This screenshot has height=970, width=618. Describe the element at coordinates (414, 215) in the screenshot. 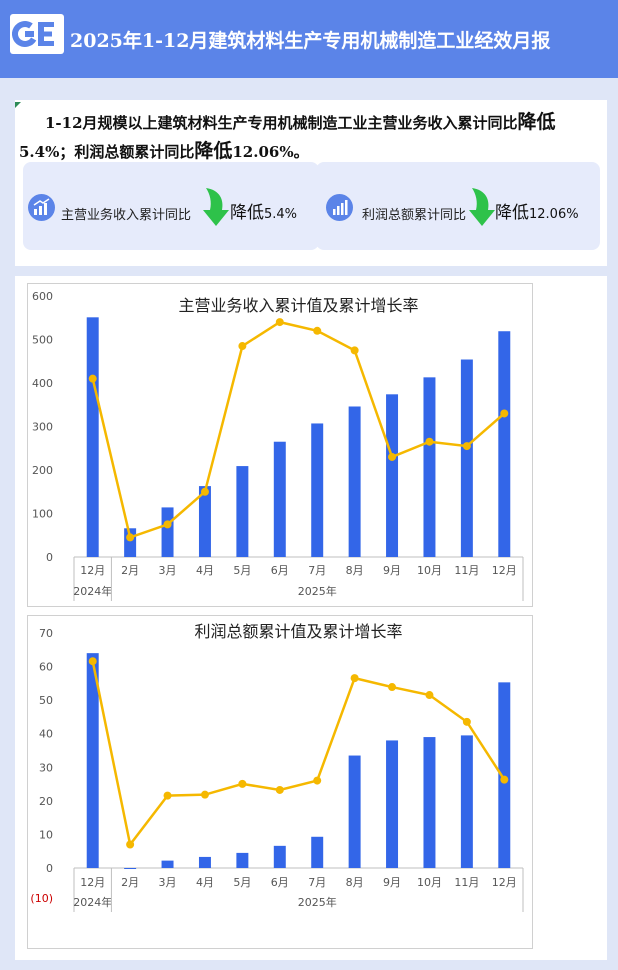

I see `kpi-label: 利润总额累计同比` at that location.